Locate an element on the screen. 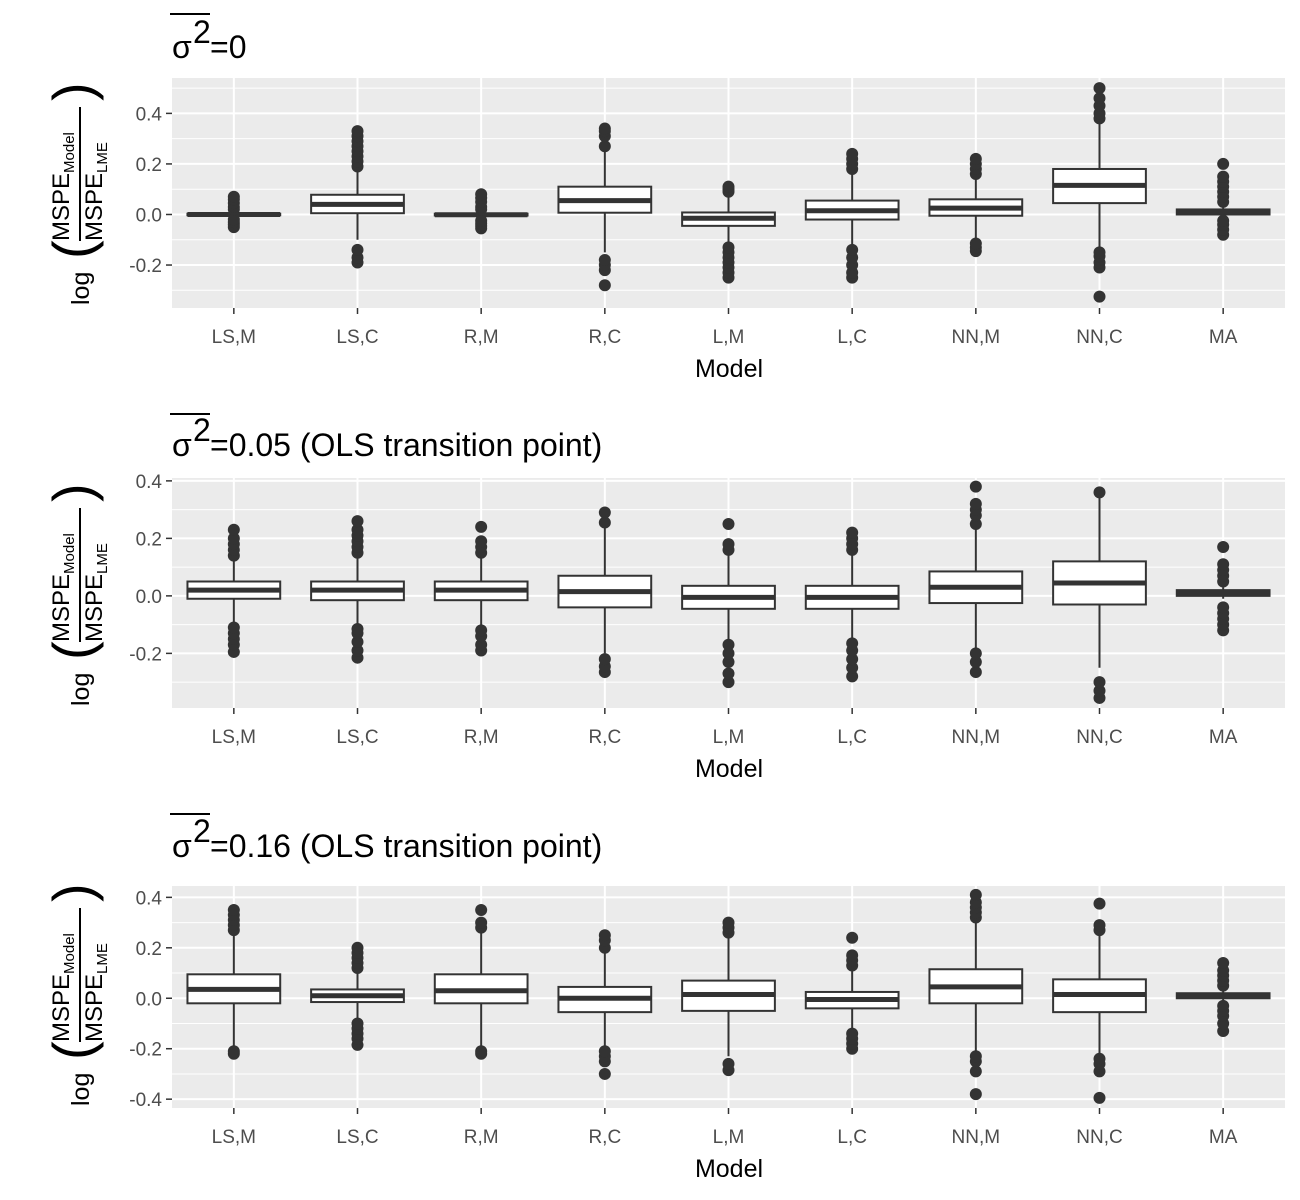 This screenshot has width=1300, height=1200. panel-2-y-tick-label: 0.2 is located at coordinates (149, 539).